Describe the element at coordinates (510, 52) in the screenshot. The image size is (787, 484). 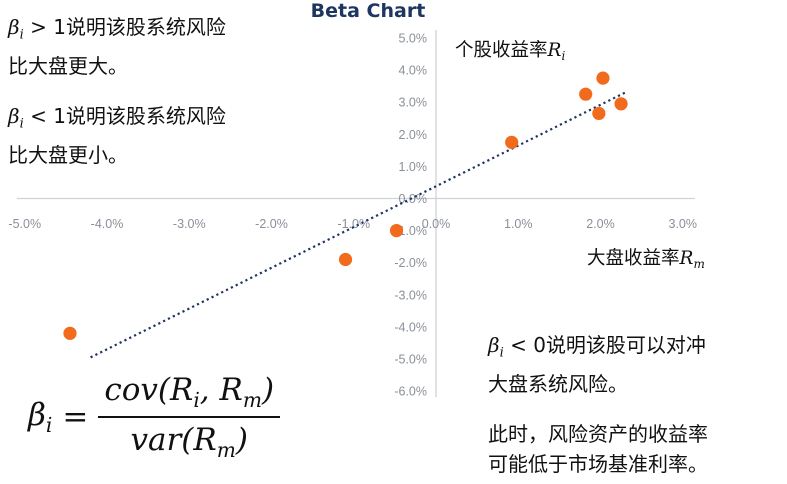
I see `y-axis-label: 个股收益率Ri` at that location.